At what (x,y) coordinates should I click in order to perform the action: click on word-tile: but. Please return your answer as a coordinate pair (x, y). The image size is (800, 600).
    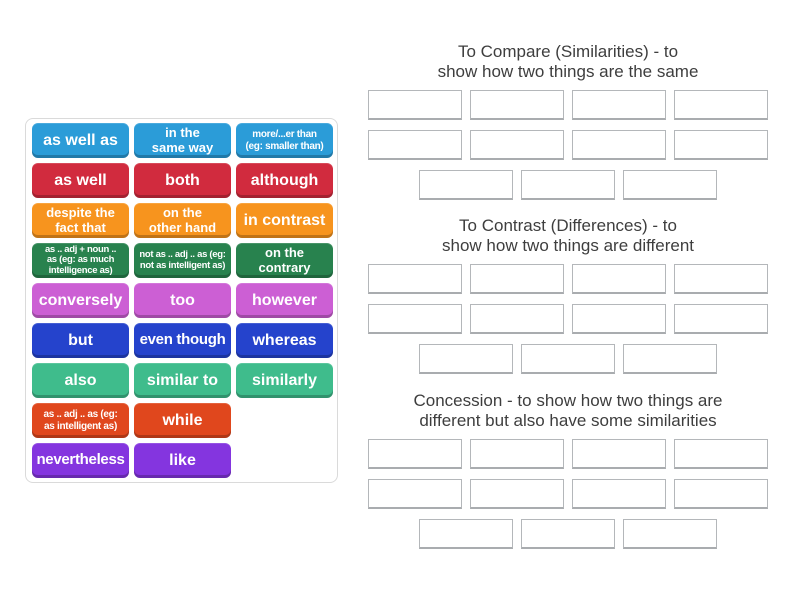
    Looking at the image, I should click on (80, 340).